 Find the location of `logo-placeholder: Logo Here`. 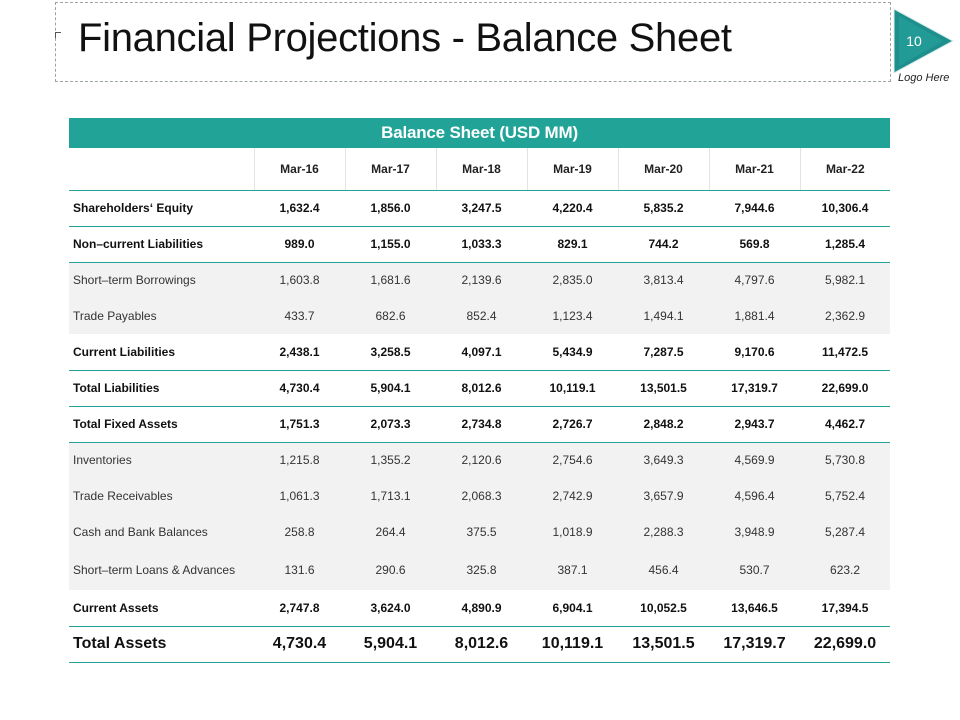

logo-placeholder: Logo Here is located at coordinates (924, 78).